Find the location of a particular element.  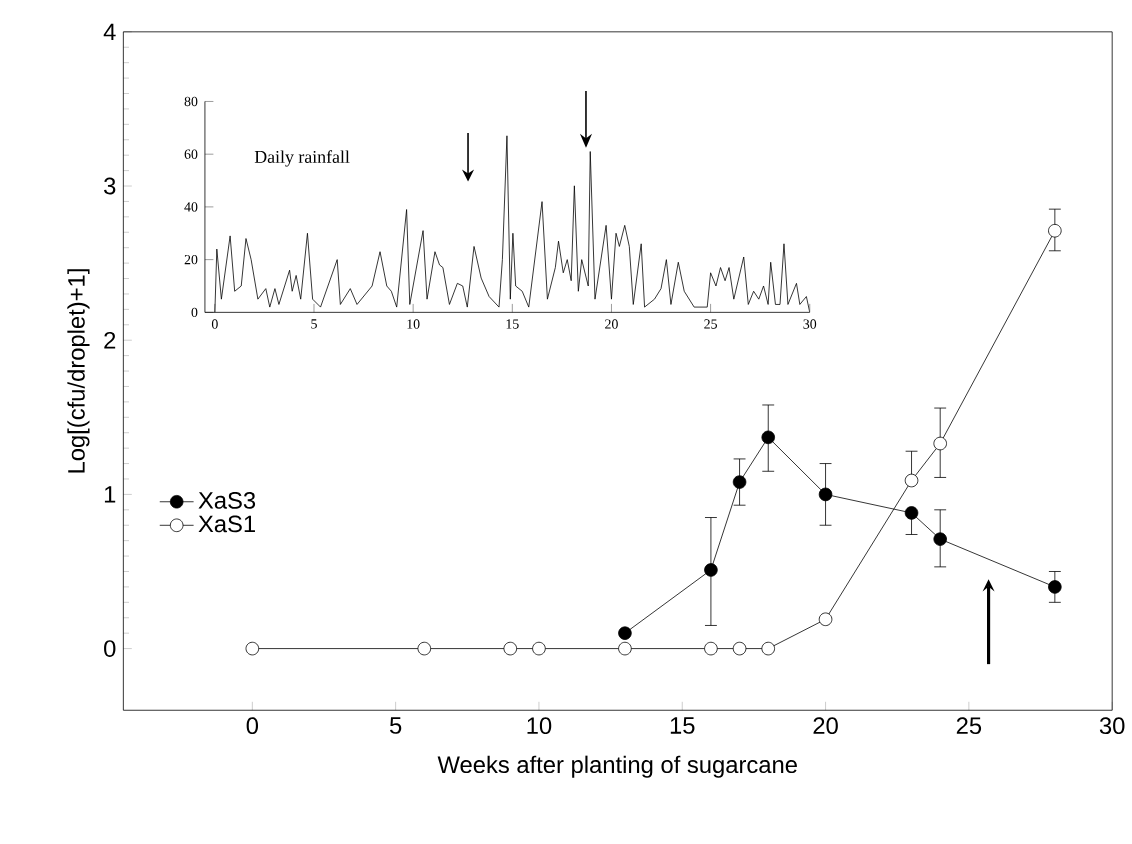

x-tick-label: 5 is located at coordinates (395, 726).